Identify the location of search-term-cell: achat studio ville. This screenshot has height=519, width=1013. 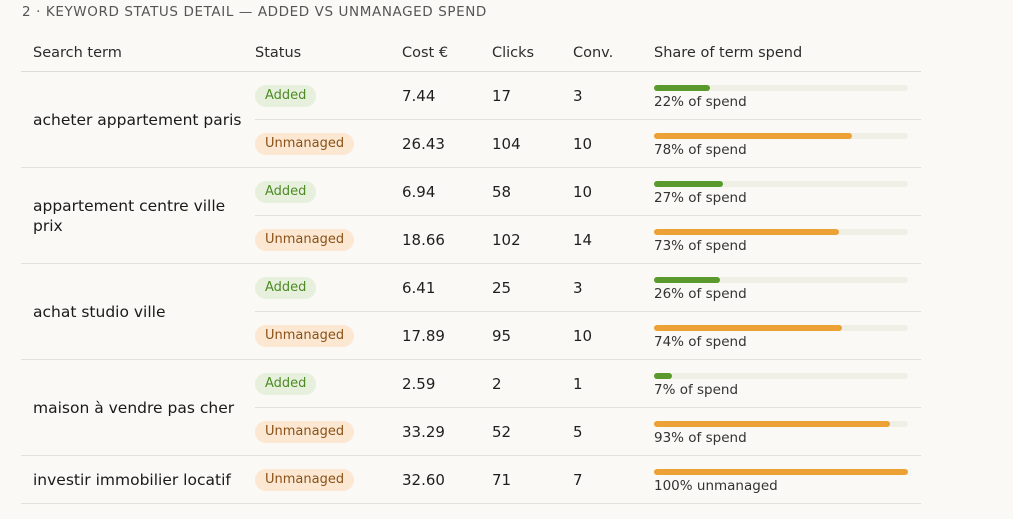
(138, 311).